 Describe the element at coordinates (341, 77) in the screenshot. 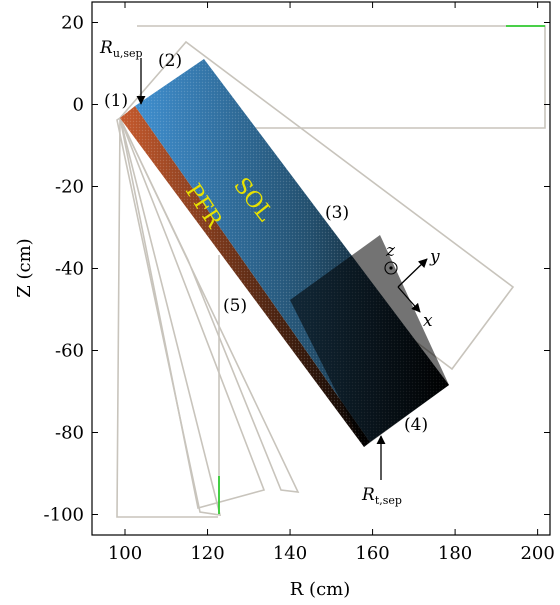

I see `outer-box-outline` at that location.